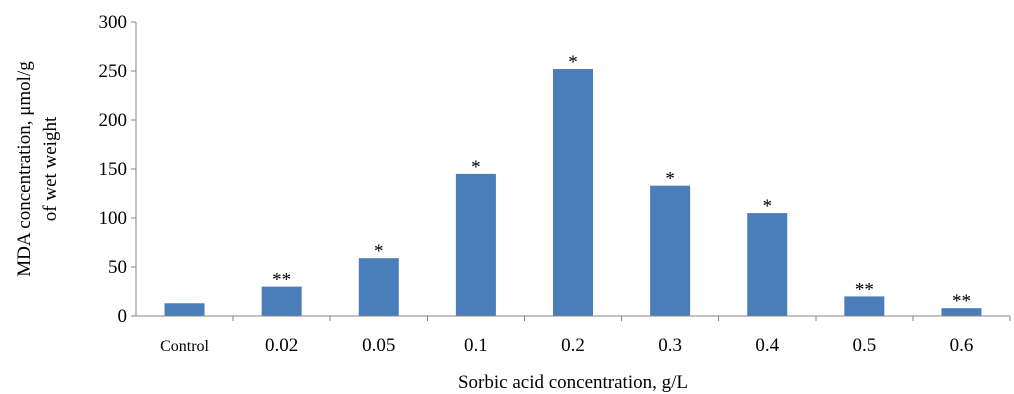 The height and width of the screenshot is (394, 1014). I want to click on bar-0.6, so click(961, 312).